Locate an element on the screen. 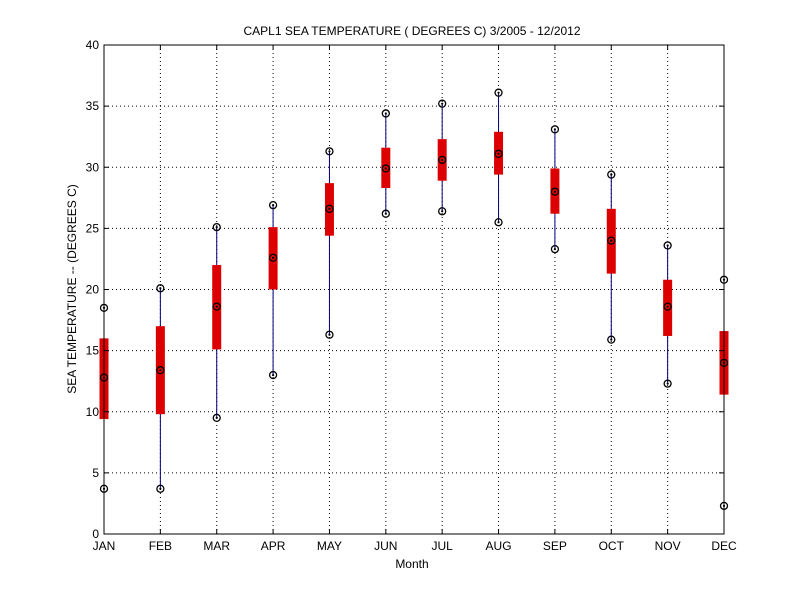 Image resolution: width=800 pixels, height=600 pixels. x-tick-label: DEC is located at coordinates (724, 546).